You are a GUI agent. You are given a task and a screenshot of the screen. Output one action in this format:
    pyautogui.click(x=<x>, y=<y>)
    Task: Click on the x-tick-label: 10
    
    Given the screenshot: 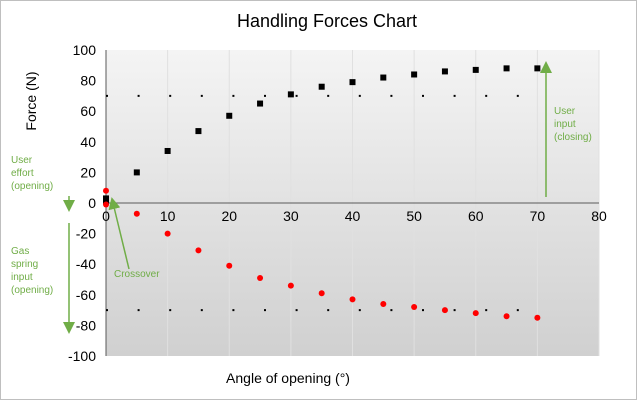 What is the action you would take?
    pyautogui.click(x=168, y=216)
    